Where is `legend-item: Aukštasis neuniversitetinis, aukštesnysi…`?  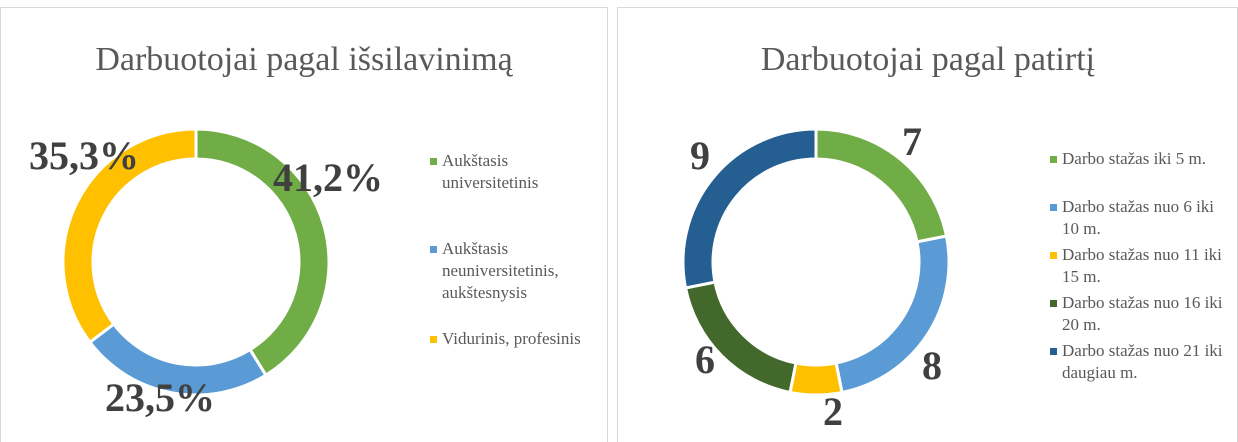
legend-item: Aukštasis neuniversitetinis, aukštesnysi… is located at coordinates (511, 271).